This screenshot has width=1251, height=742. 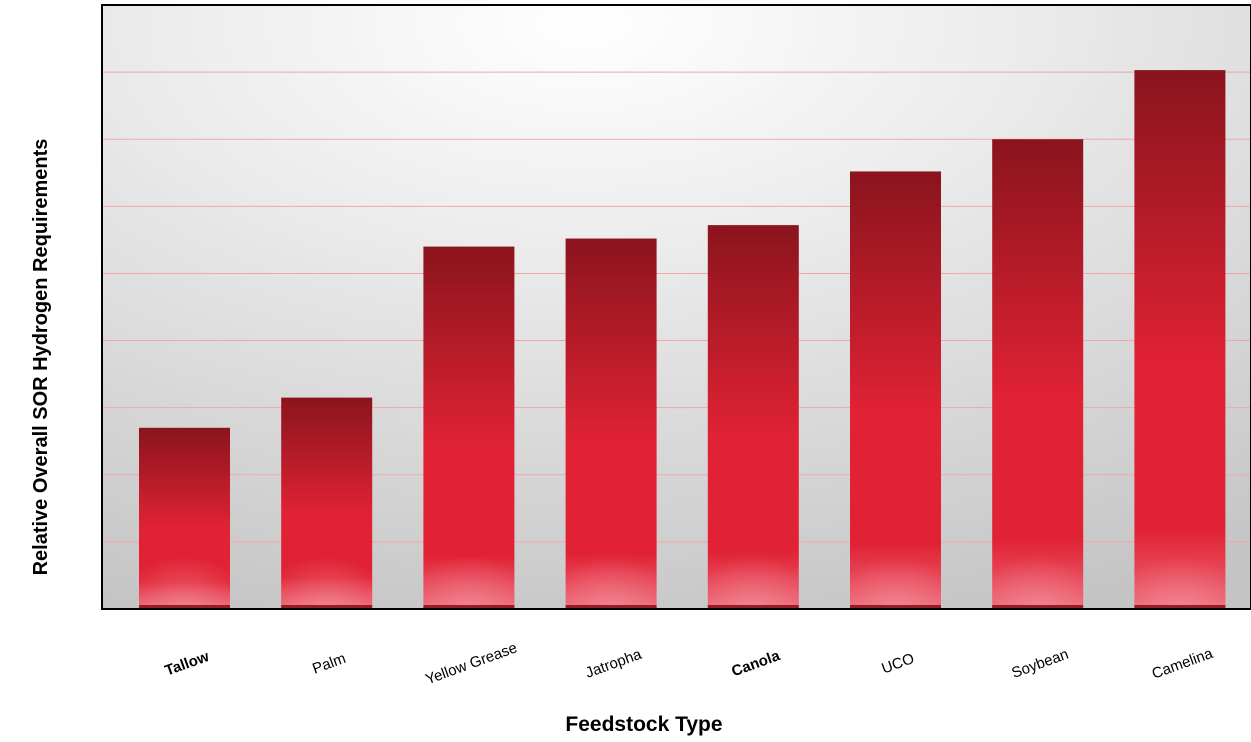 I want to click on bar-uco, so click(x=895, y=390).